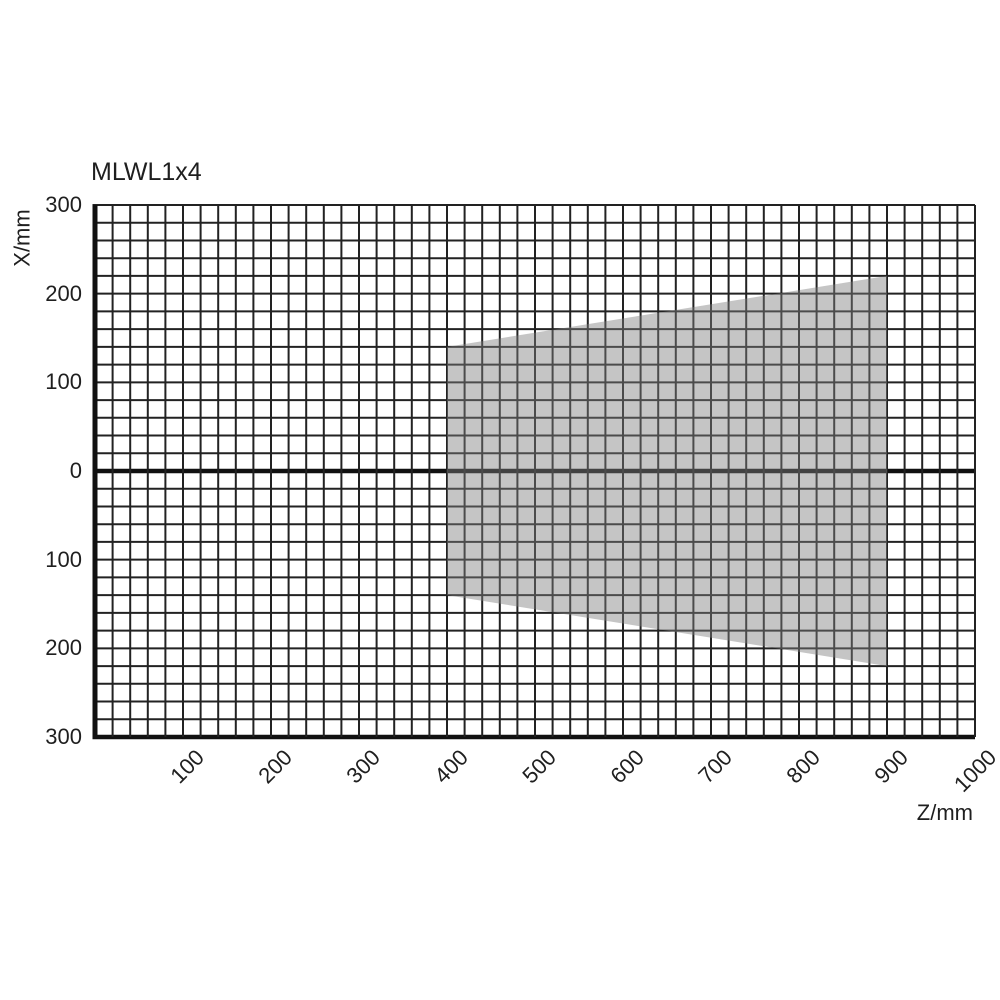  What do you see at coordinates (944, 812) in the screenshot?
I see `x-axis-label: Z/mm` at bounding box center [944, 812].